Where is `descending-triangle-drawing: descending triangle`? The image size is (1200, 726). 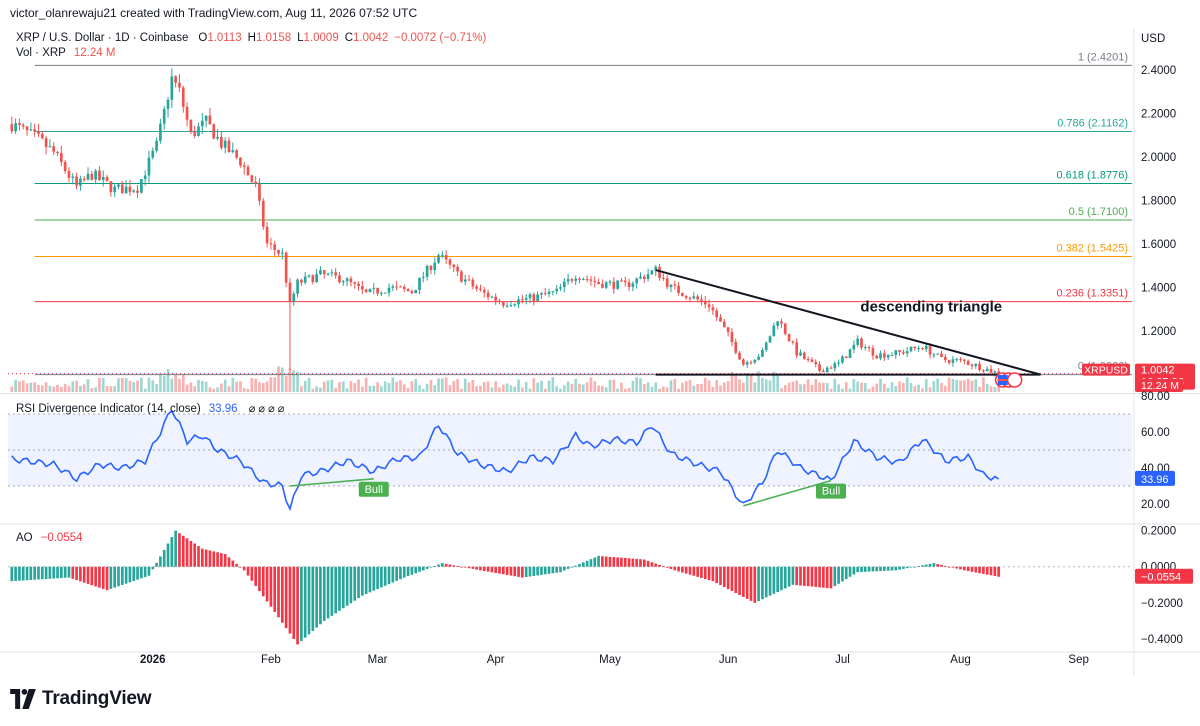 descending-triangle-drawing: descending triangle is located at coordinates (848, 322).